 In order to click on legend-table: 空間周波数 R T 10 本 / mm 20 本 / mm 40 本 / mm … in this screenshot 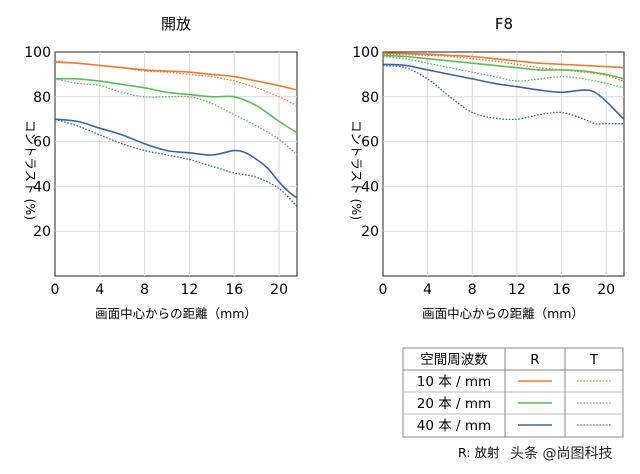, I will do `click(513, 403)`.